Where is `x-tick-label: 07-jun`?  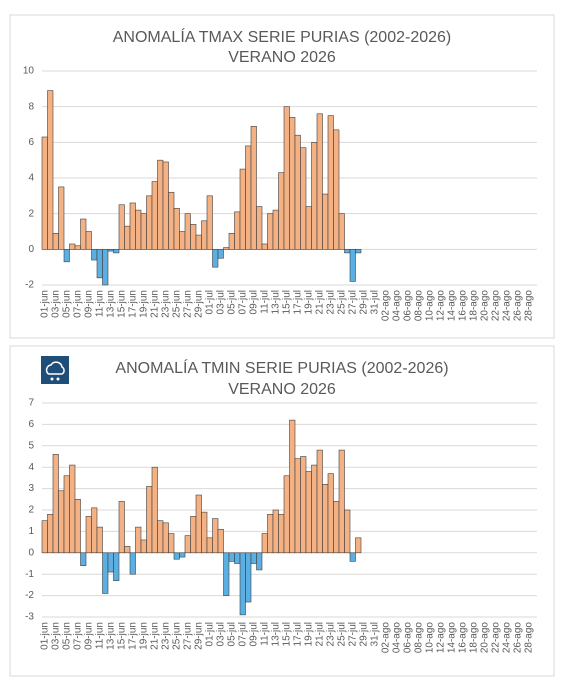 x-tick-label: 07-jun is located at coordinates (77, 636).